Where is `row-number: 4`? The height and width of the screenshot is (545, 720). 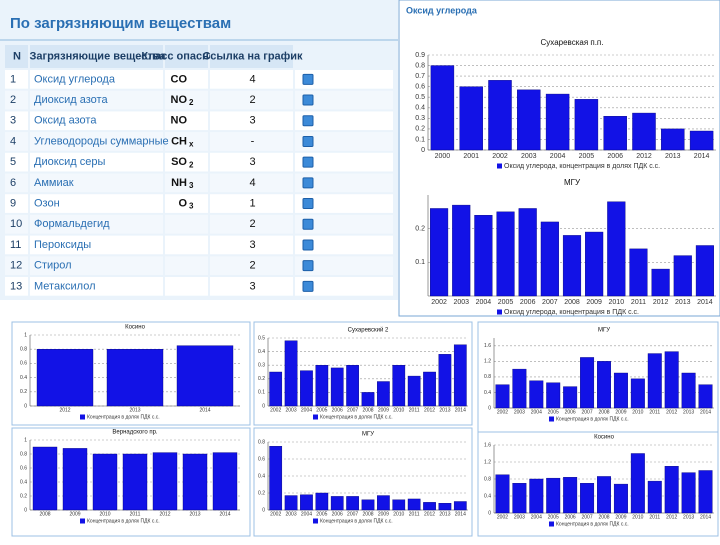 row-number: 4 is located at coordinates (13, 141).